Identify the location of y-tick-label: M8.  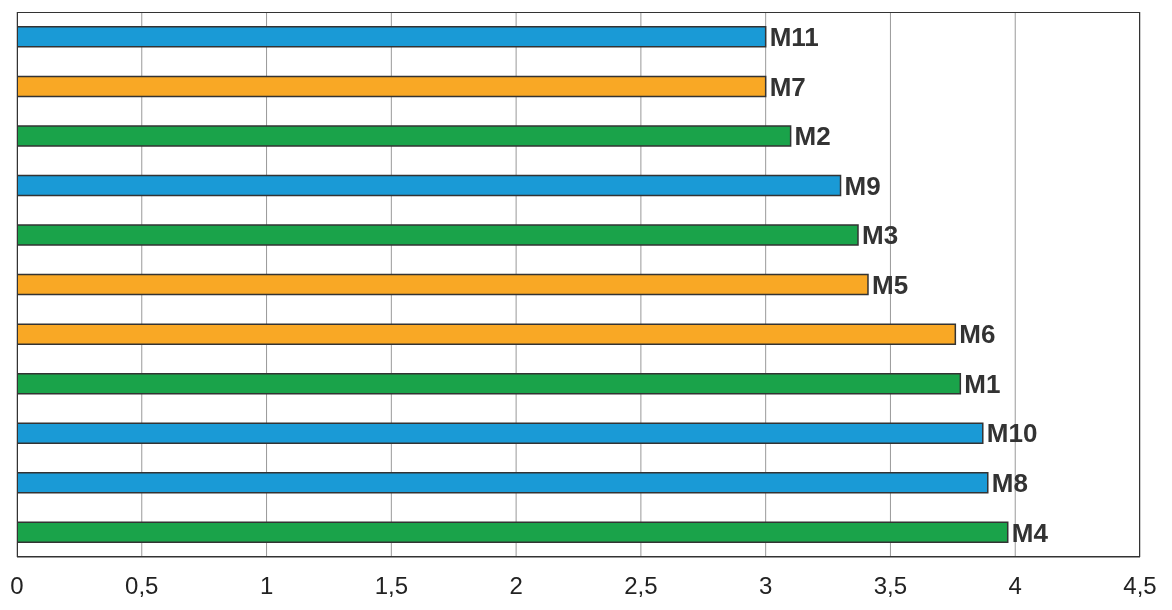
(1009, 483).